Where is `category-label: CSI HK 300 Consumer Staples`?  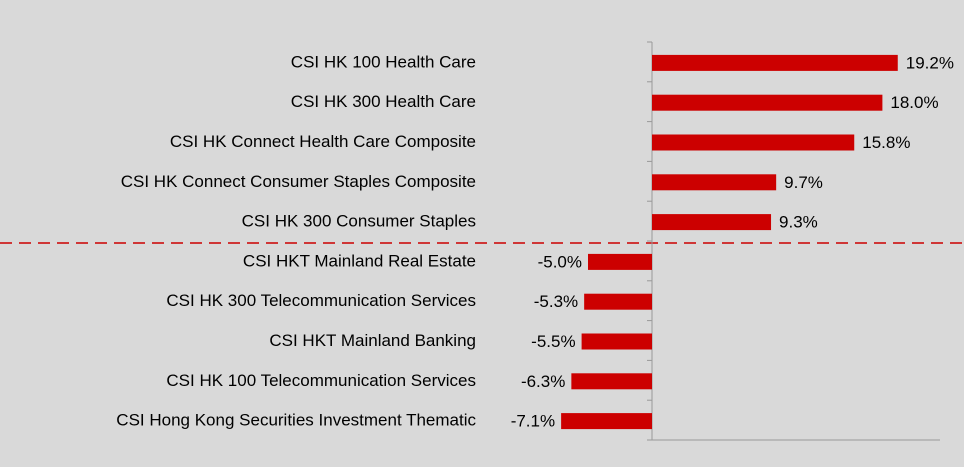 category-label: CSI HK 300 Consumer Staples is located at coordinates (359, 221).